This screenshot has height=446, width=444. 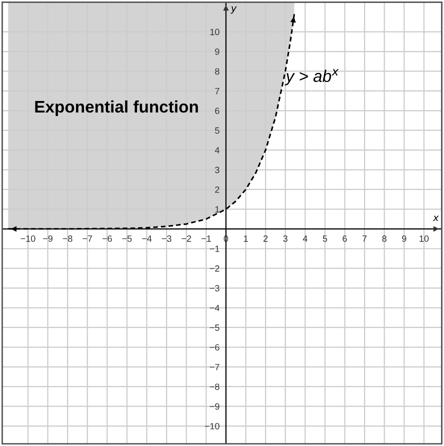 What do you see at coordinates (217, 209) in the screenshot?
I see `y-tick-label: 1` at bounding box center [217, 209].